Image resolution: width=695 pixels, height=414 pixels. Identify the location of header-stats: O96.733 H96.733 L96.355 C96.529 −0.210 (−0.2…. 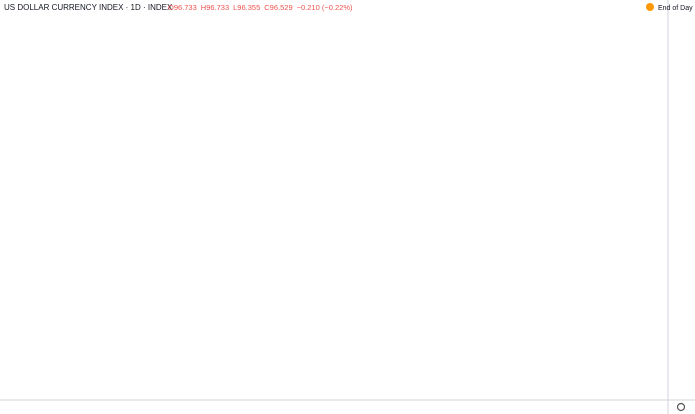
(260, 7).